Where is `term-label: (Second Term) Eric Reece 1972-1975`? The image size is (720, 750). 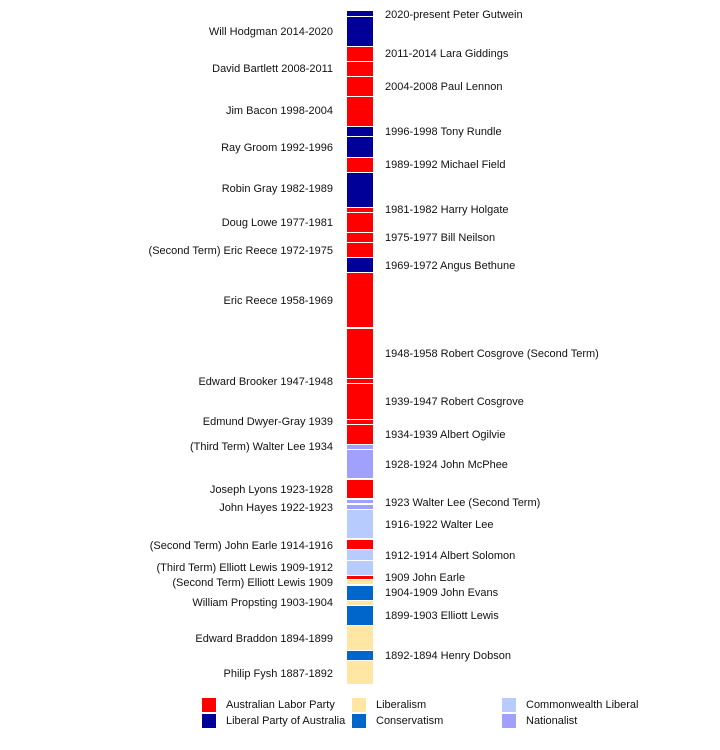
term-label: (Second Term) Eric Reece 1972-1975 is located at coordinates (240, 251).